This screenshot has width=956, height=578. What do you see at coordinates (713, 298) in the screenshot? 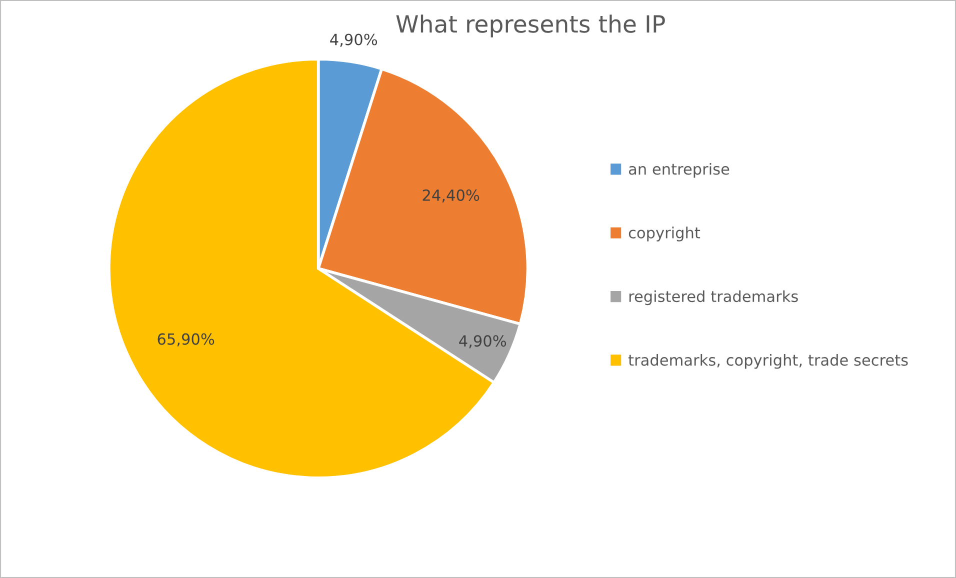
I see `legend-label: registered trademarks` at bounding box center [713, 298].